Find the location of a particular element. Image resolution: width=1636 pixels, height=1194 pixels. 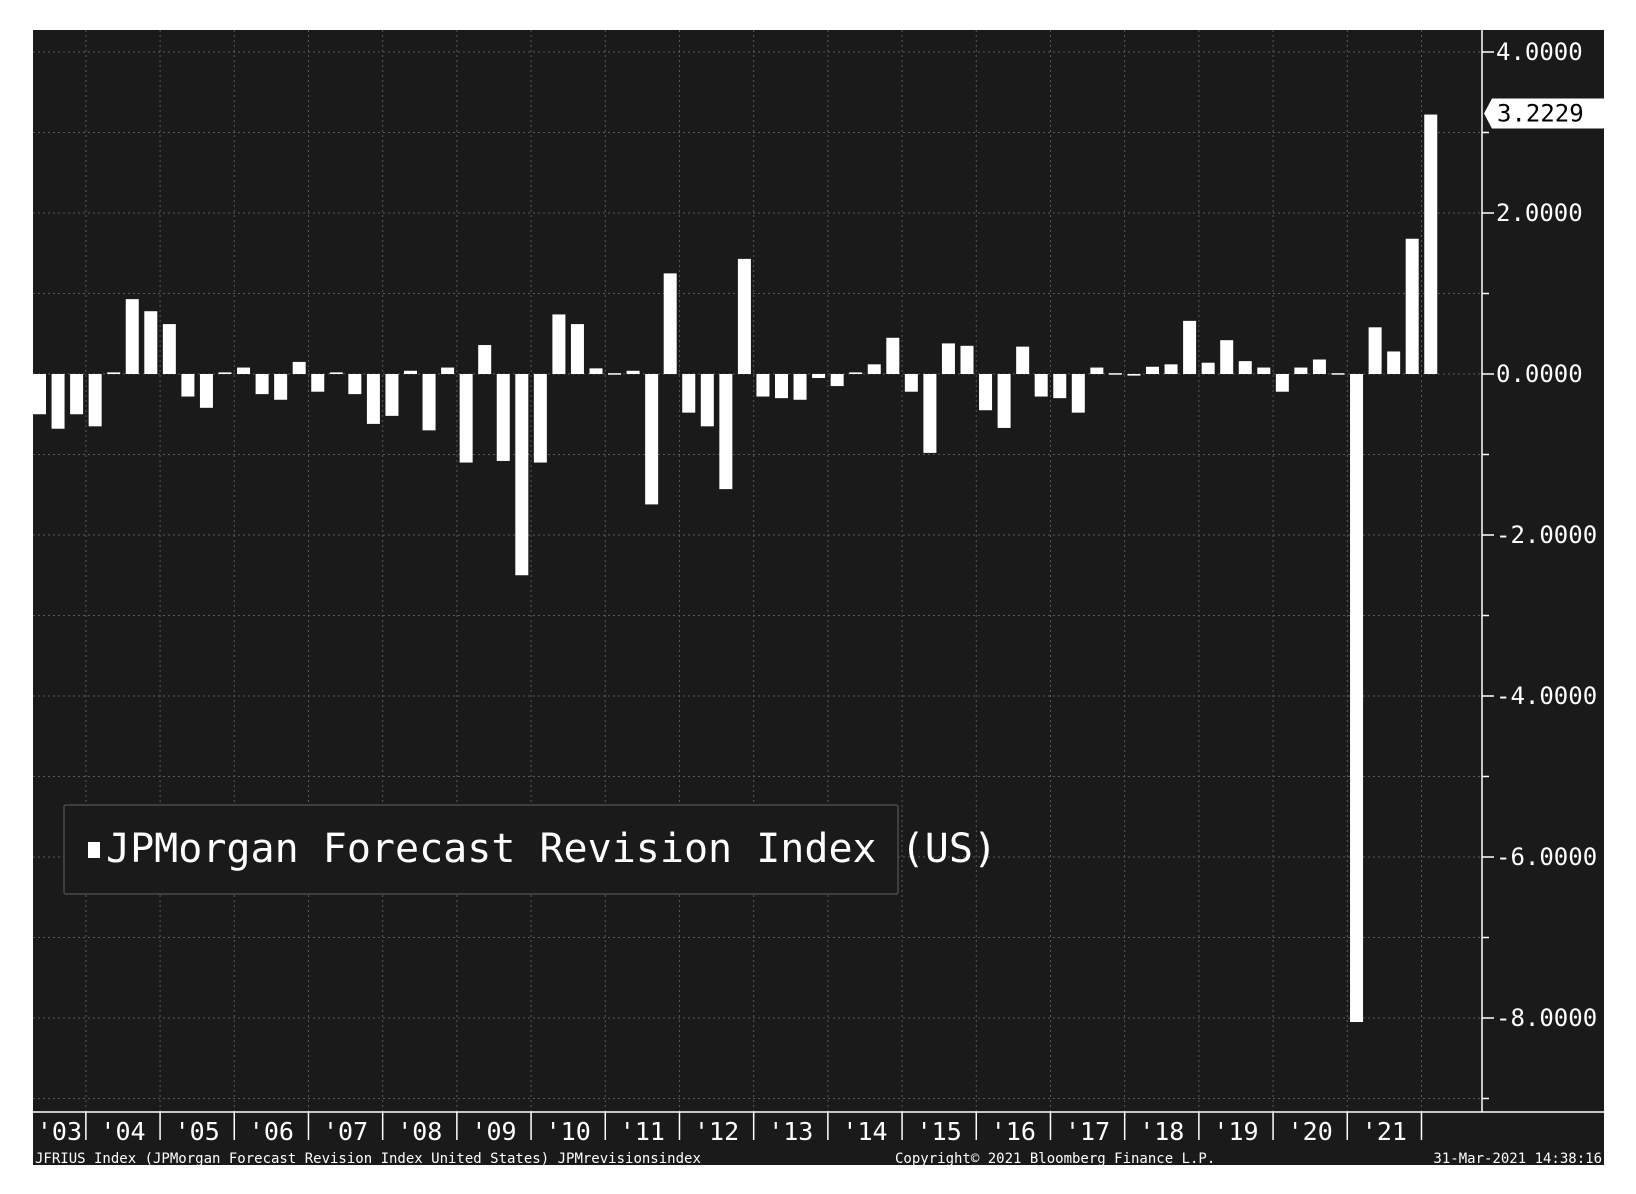

x-tick-label: '18 is located at coordinates (1161, 1131).